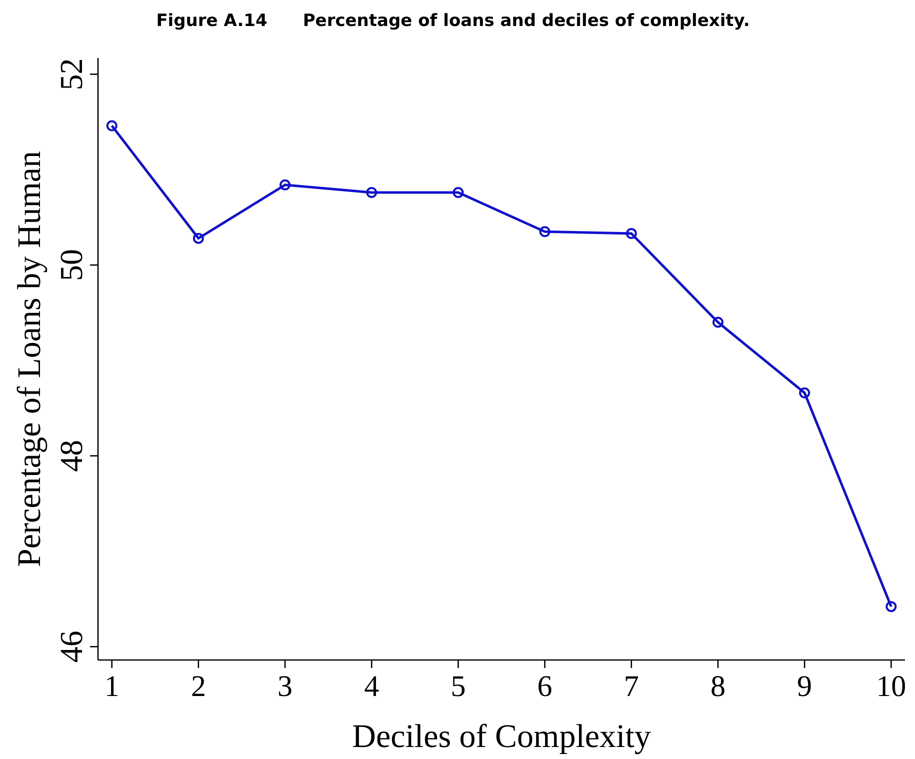 Image resolution: width=915 pixels, height=759 pixels. I want to click on x-tick-label: 3, so click(285, 686).